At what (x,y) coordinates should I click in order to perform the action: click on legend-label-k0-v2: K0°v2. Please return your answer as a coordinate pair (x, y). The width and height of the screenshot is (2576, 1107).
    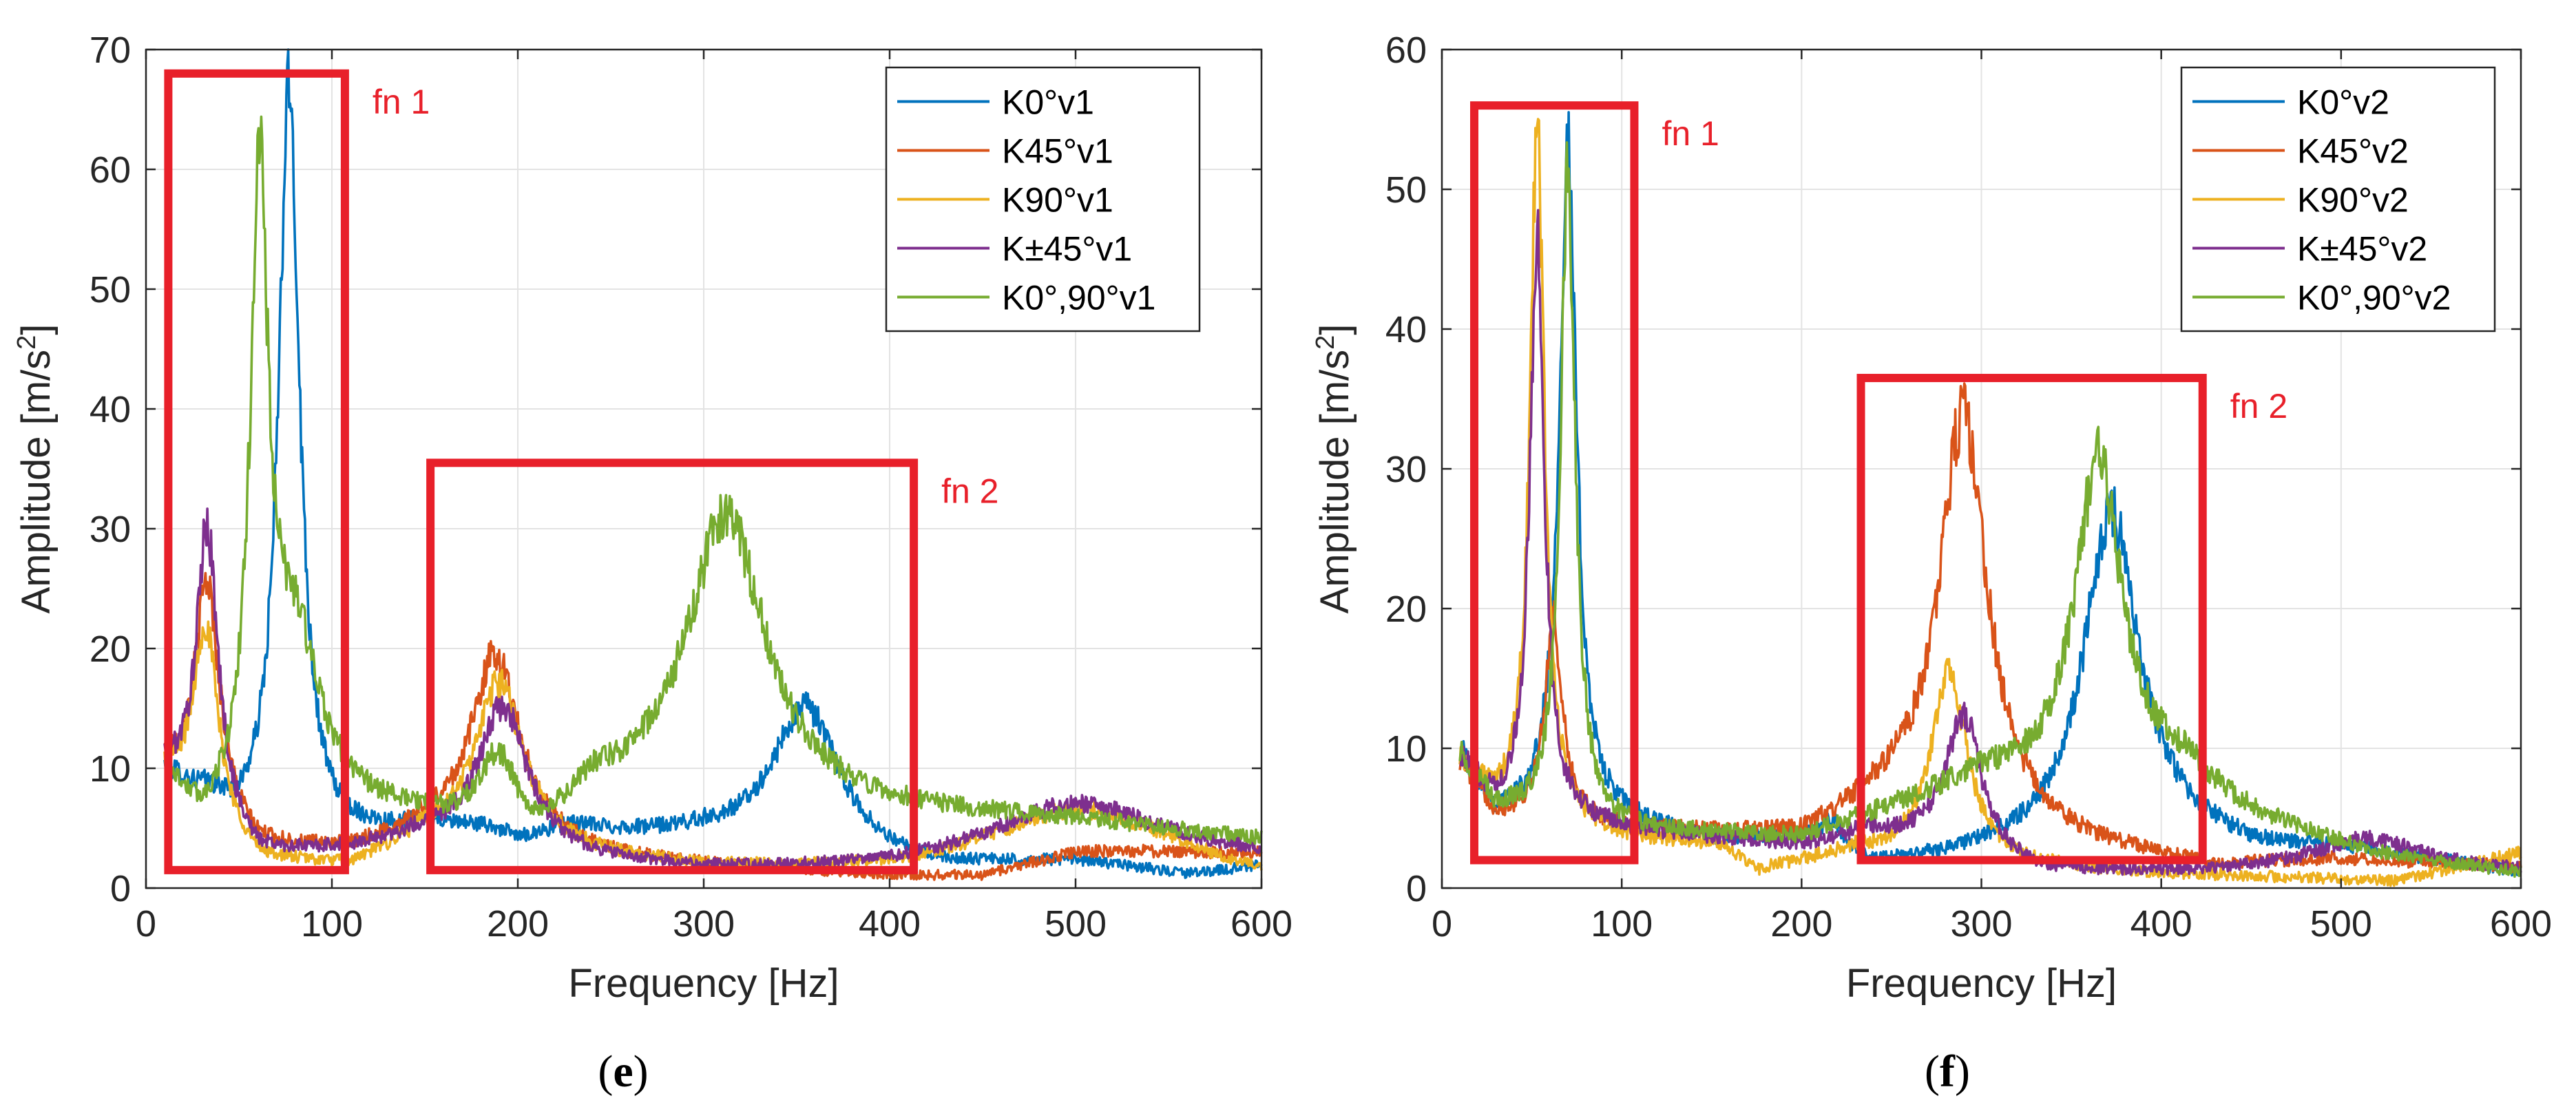
    Looking at the image, I should click on (2343, 102).